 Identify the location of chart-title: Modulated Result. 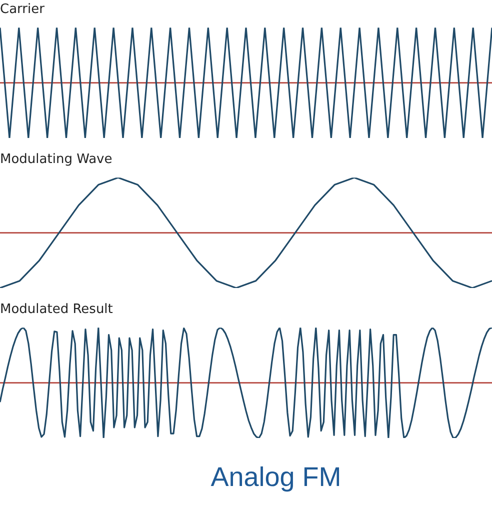
(56, 310).